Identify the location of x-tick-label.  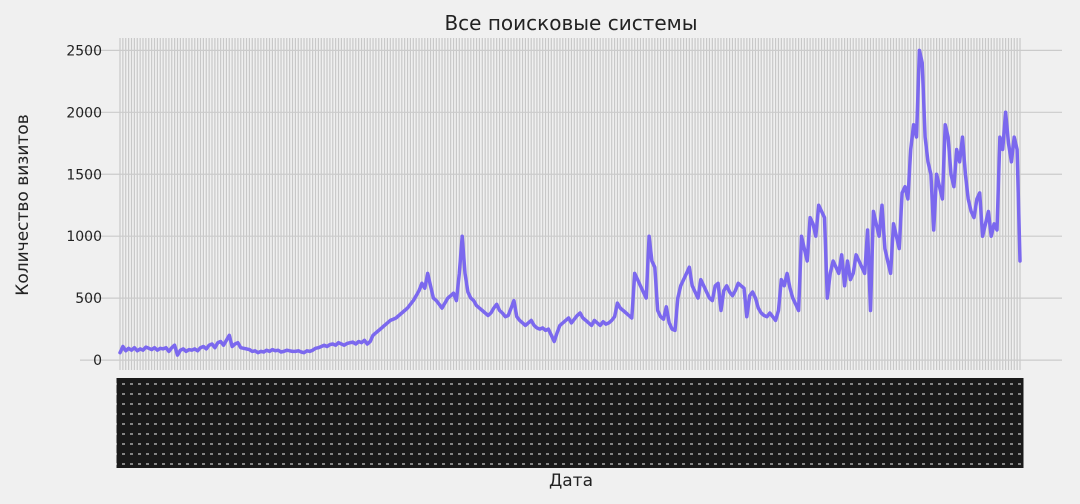
(1020, 423).